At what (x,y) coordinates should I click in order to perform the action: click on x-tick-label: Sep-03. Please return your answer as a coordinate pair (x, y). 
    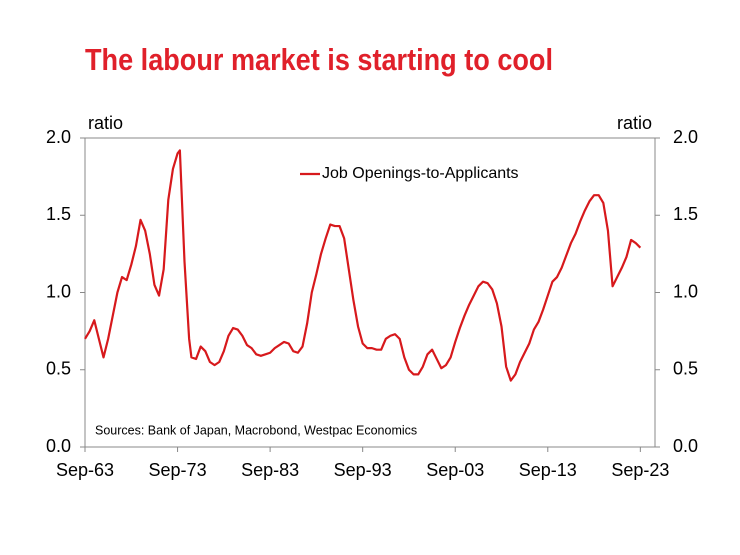
    Looking at the image, I should click on (455, 470).